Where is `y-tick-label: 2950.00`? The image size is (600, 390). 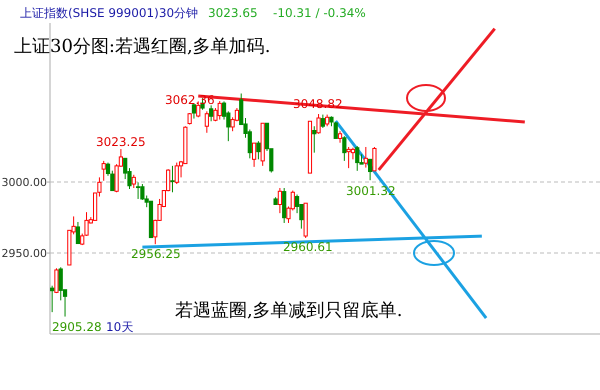
y-tick-label: 2950.00 is located at coordinates (24, 253).